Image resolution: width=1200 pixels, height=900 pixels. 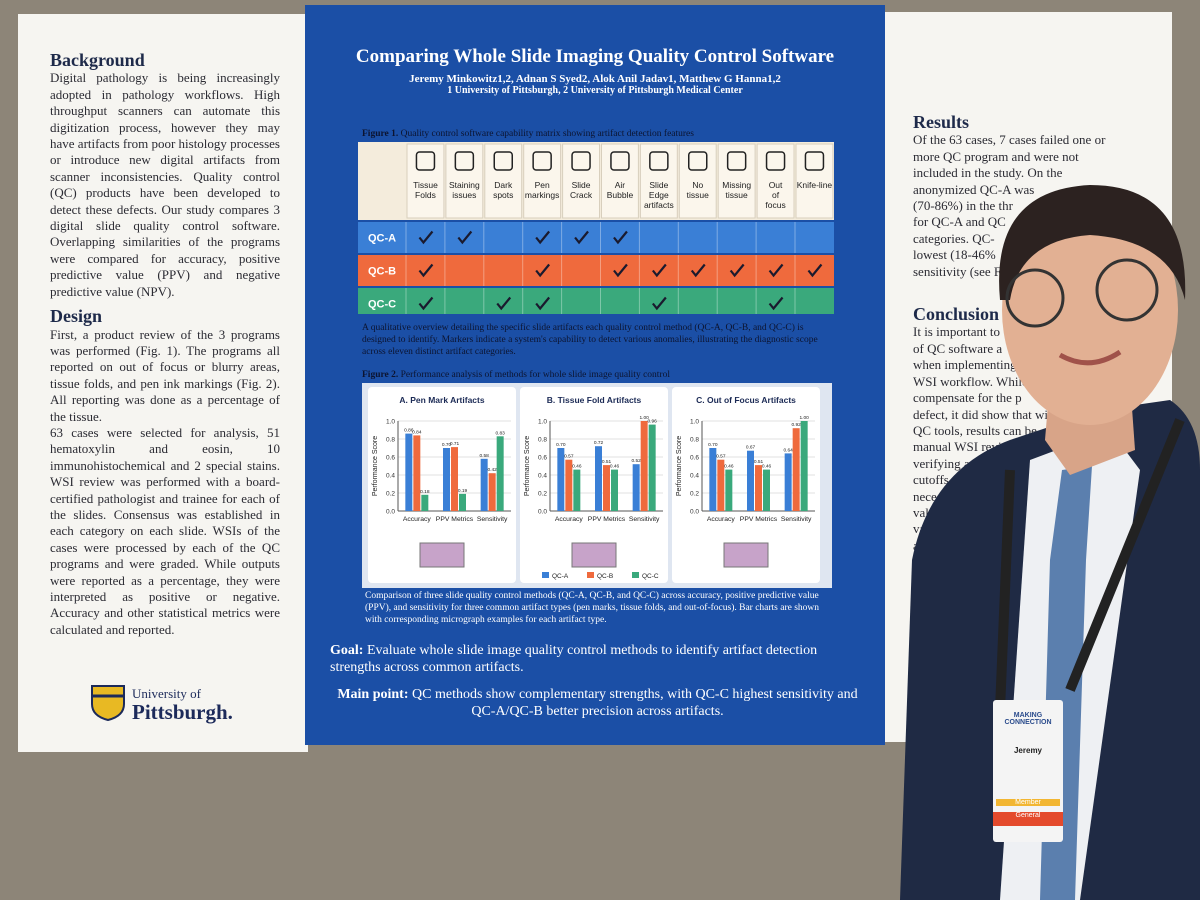 What do you see at coordinates (736, 190) in the screenshot?
I see `column-label: Missing tissue` at bounding box center [736, 190].